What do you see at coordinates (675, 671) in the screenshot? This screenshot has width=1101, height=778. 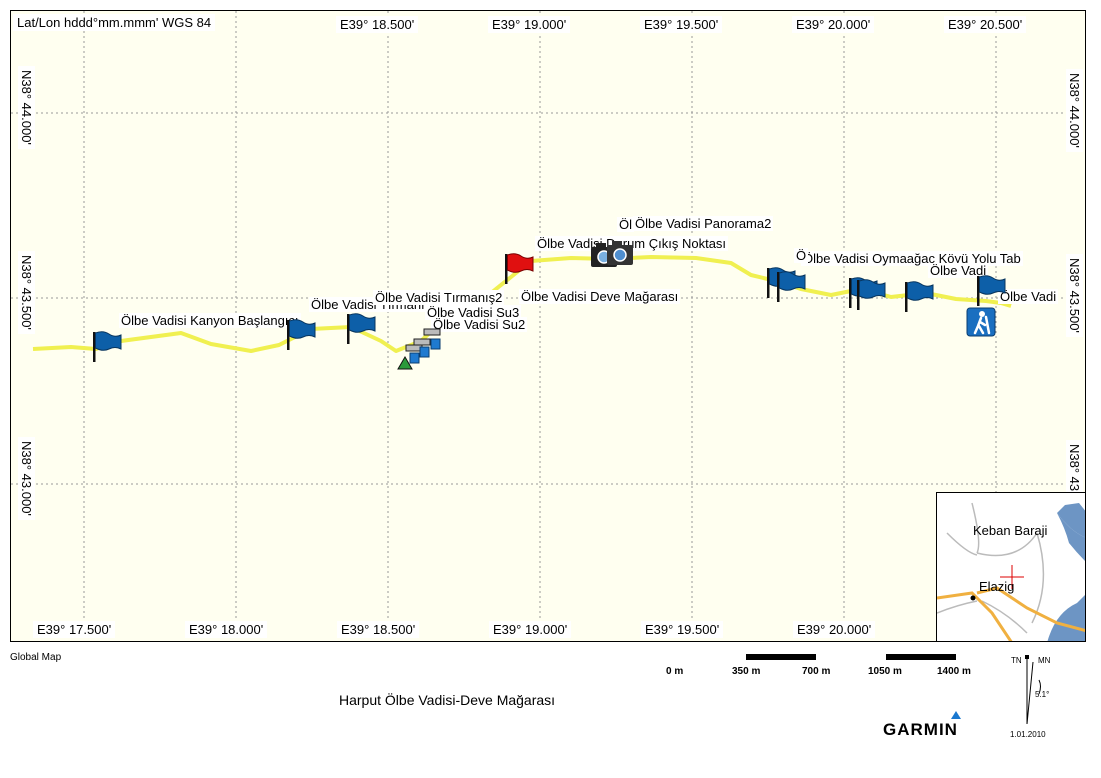 I see `scale-label: 0 m` at bounding box center [675, 671].